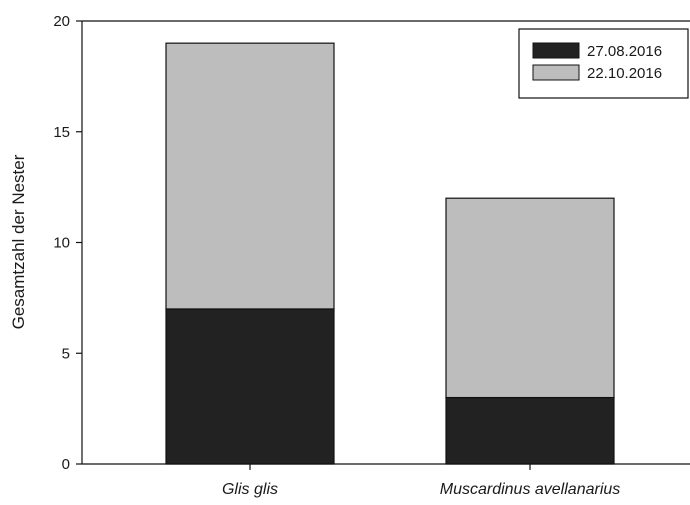 This screenshot has width=690, height=505. What do you see at coordinates (530, 489) in the screenshot?
I see `category-label-2: Muscardinus avellanarius` at bounding box center [530, 489].